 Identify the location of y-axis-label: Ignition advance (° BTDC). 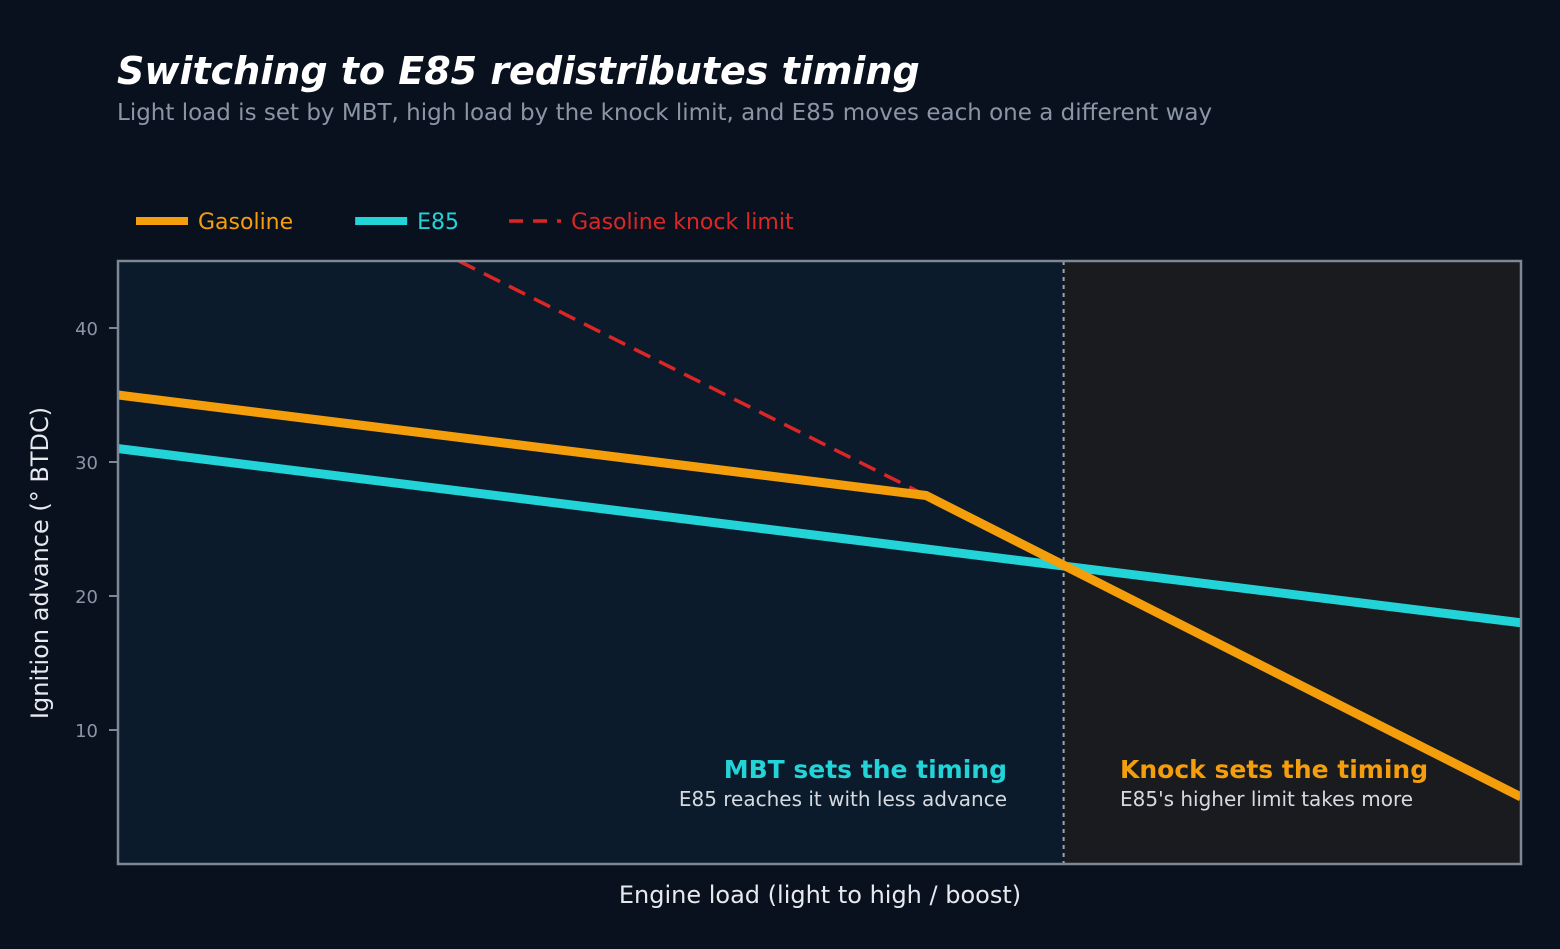
(40, 563).